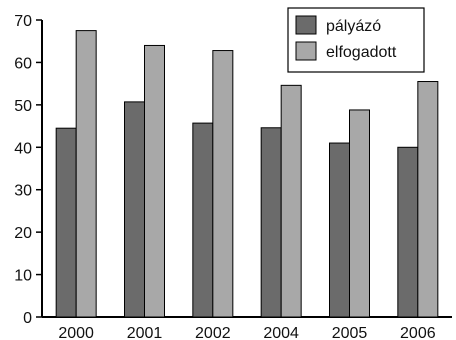 The height and width of the screenshot is (340, 456). What do you see at coordinates (281, 332) in the screenshot?
I see `x-tick-label: 2004` at bounding box center [281, 332].